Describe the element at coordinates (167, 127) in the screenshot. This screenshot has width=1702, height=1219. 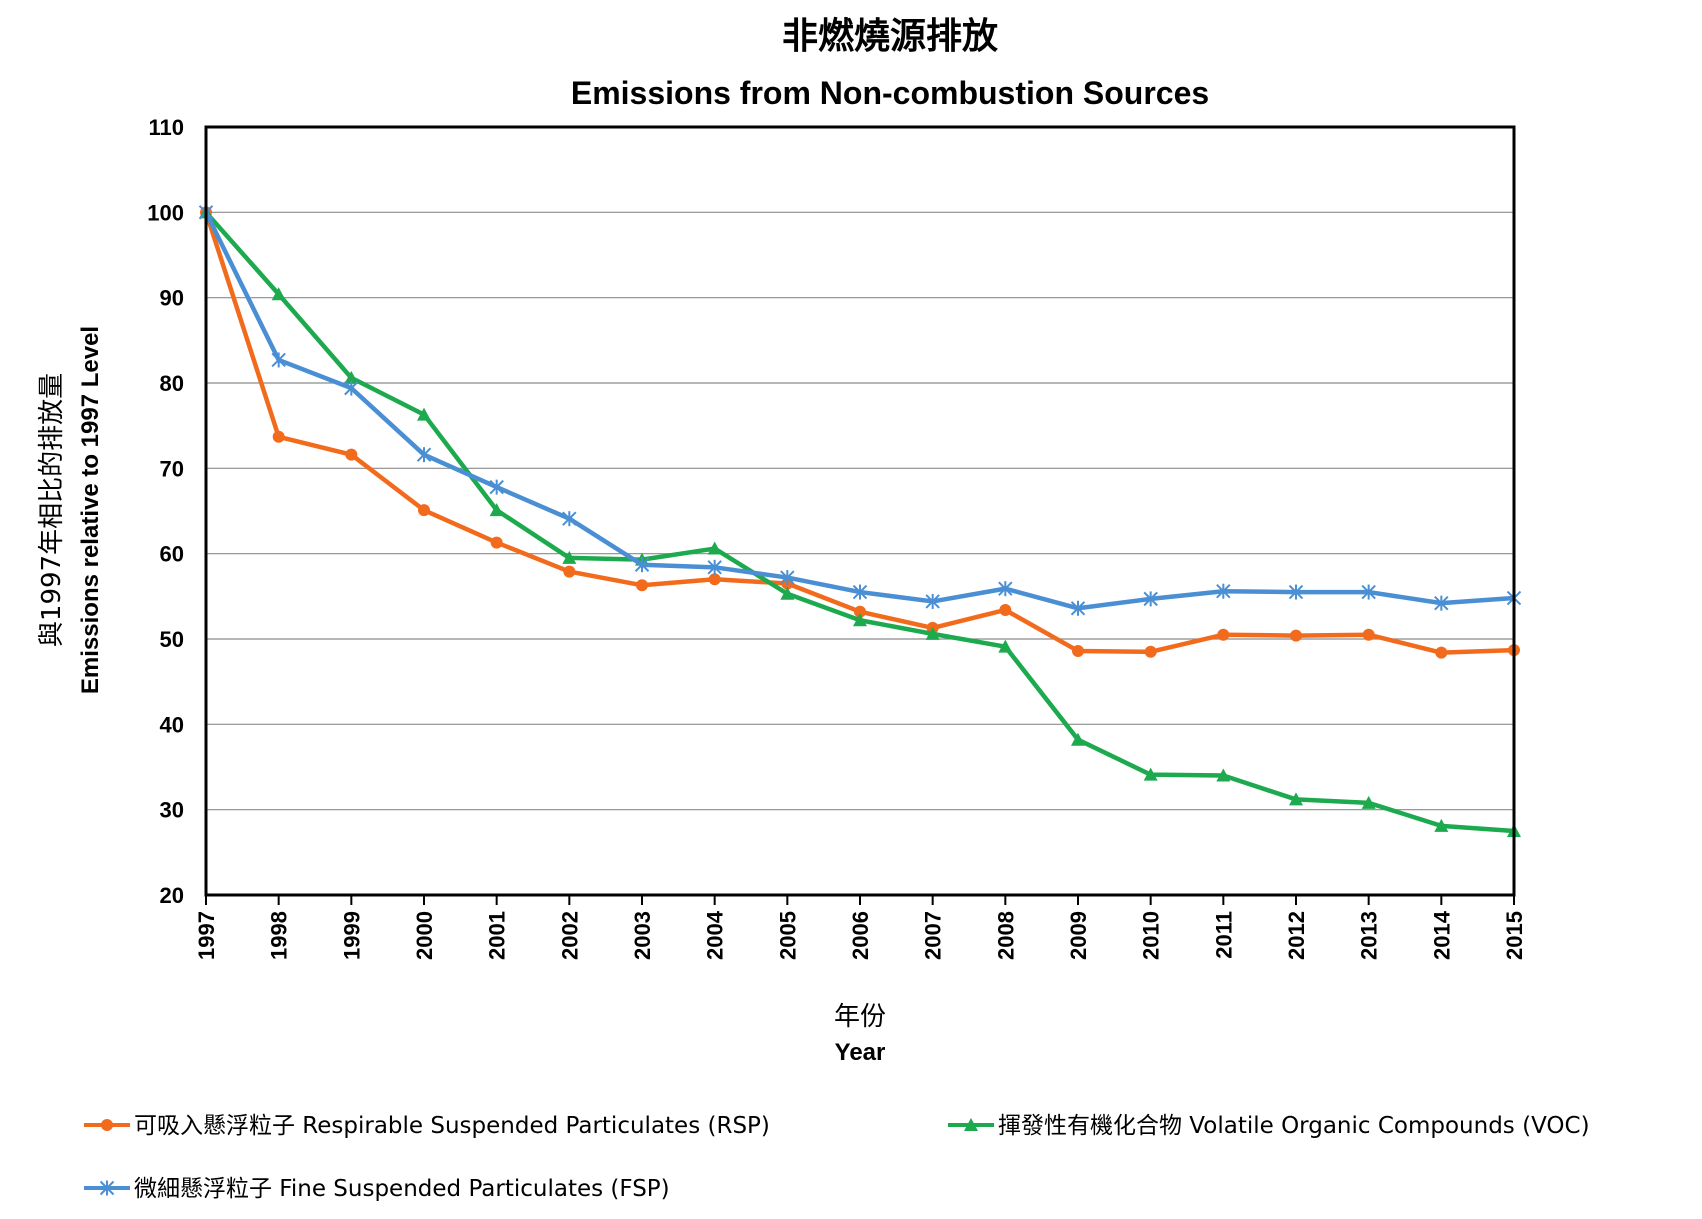
I see `y-tick-label: 110` at that location.